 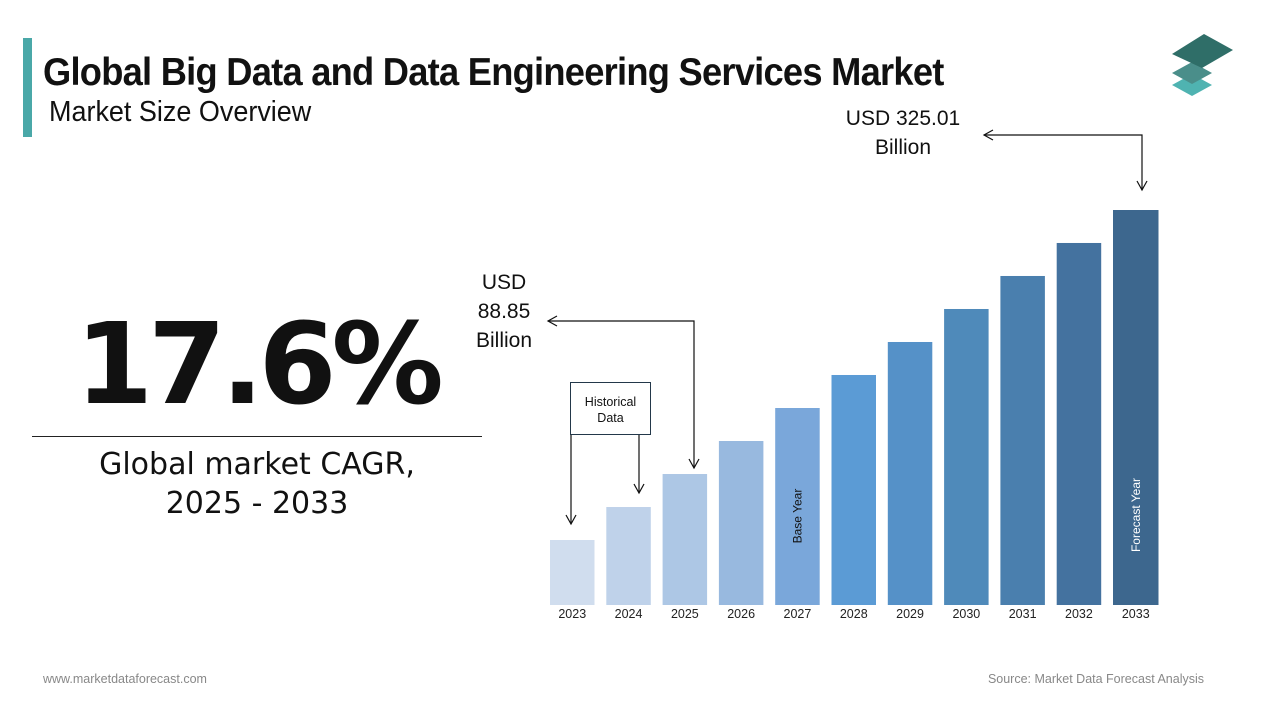 I want to click on x-tick-label-2024: 2024, so click(x=629, y=614).